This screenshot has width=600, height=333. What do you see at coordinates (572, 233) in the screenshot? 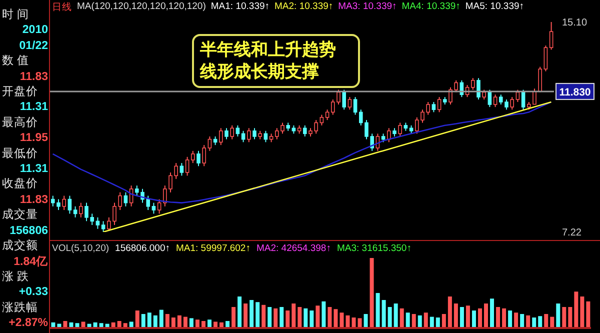
I see `y-tick-label: 7.22` at bounding box center [572, 233].